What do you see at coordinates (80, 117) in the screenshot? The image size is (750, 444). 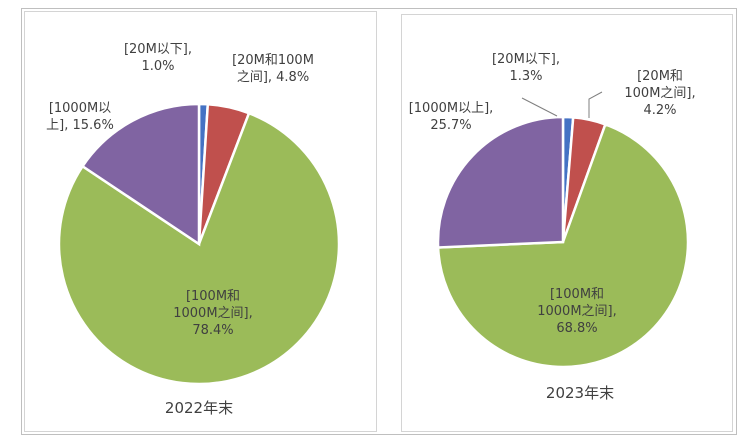 I see `data-label-1000M以上: [1000M以上], 15.6%` at bounding box center [80, 117].